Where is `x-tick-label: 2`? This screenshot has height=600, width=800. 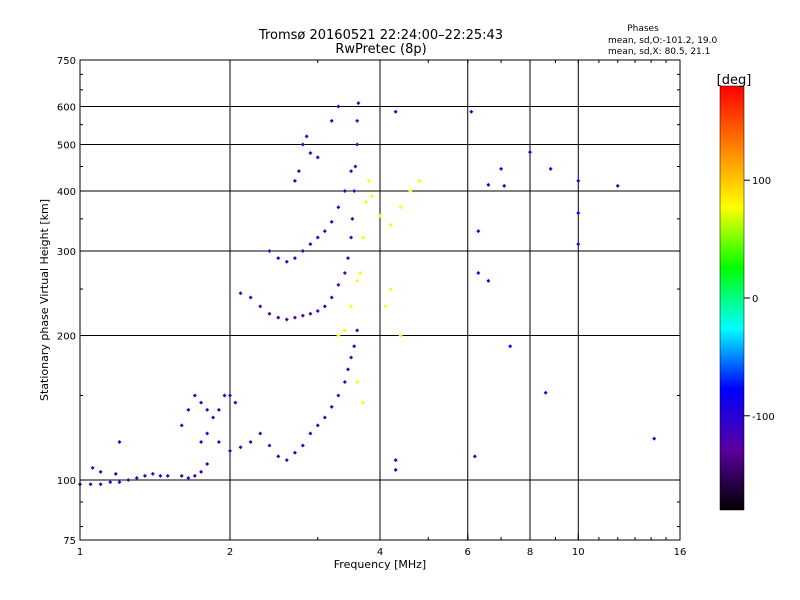
x-tick-label: 2 is located at coordinates (230, 552).